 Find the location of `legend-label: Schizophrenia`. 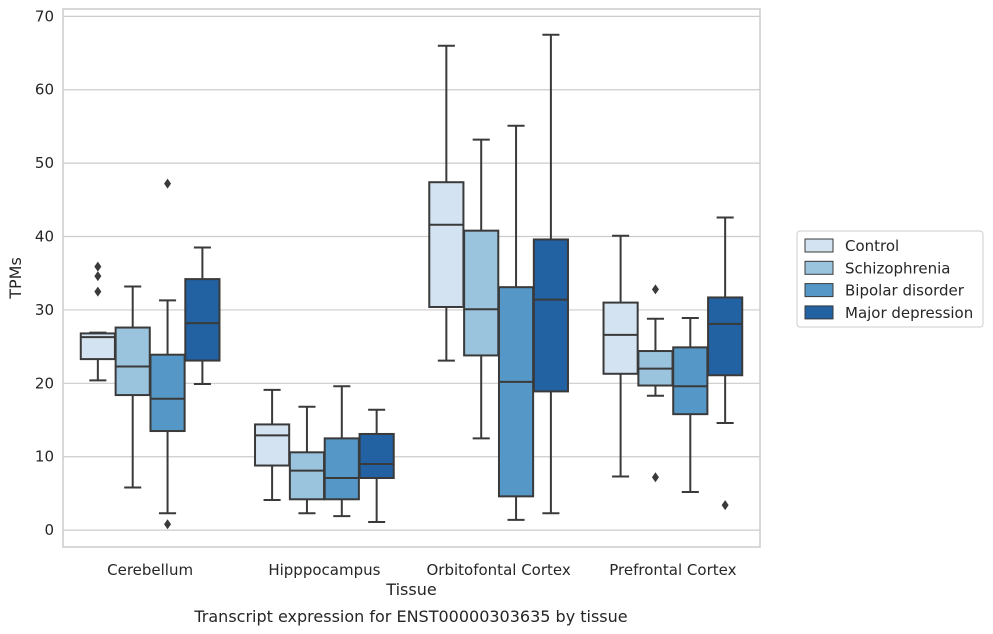

legend-label: Schizophrenia is located at coordinates (897, 268).